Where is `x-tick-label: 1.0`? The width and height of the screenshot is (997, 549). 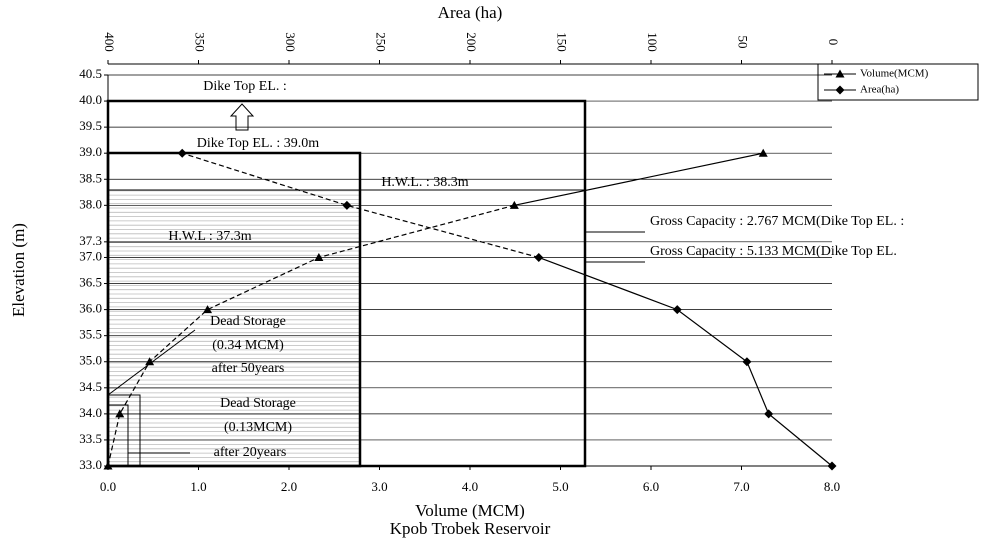
x-tick-label: 1.0 is located at coordinates (198, 486).